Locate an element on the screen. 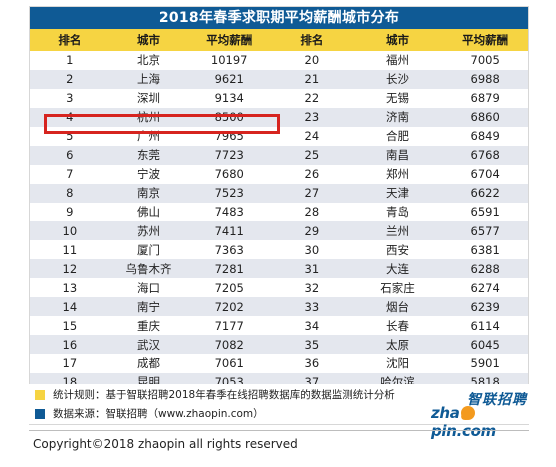  cell-rank-right: 22 is located at coordinates (312, 98).